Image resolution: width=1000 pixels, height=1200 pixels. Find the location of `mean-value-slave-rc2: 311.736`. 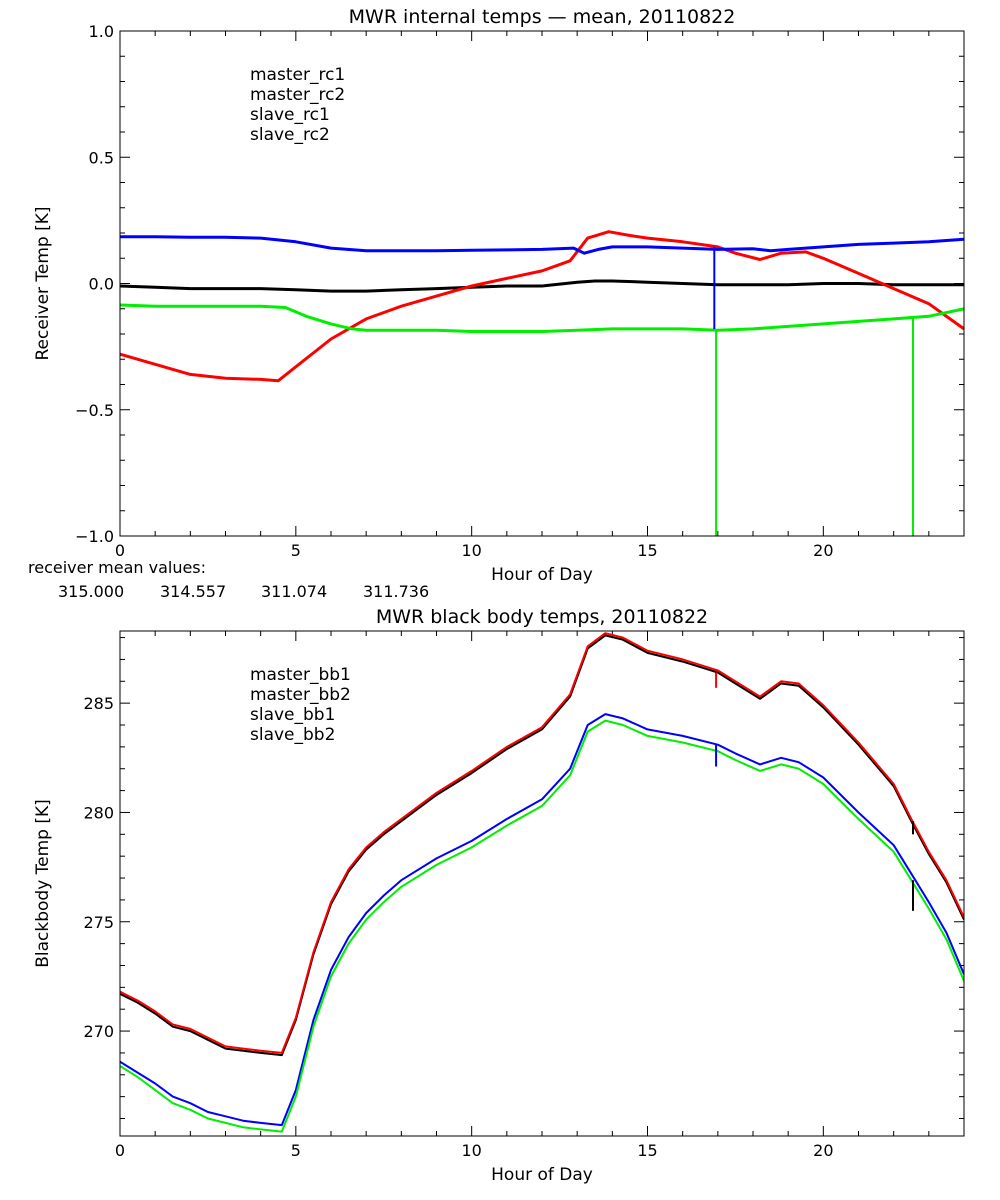

mean-value-slave-rc2: 311.736 is located at coordinates (396, 591).